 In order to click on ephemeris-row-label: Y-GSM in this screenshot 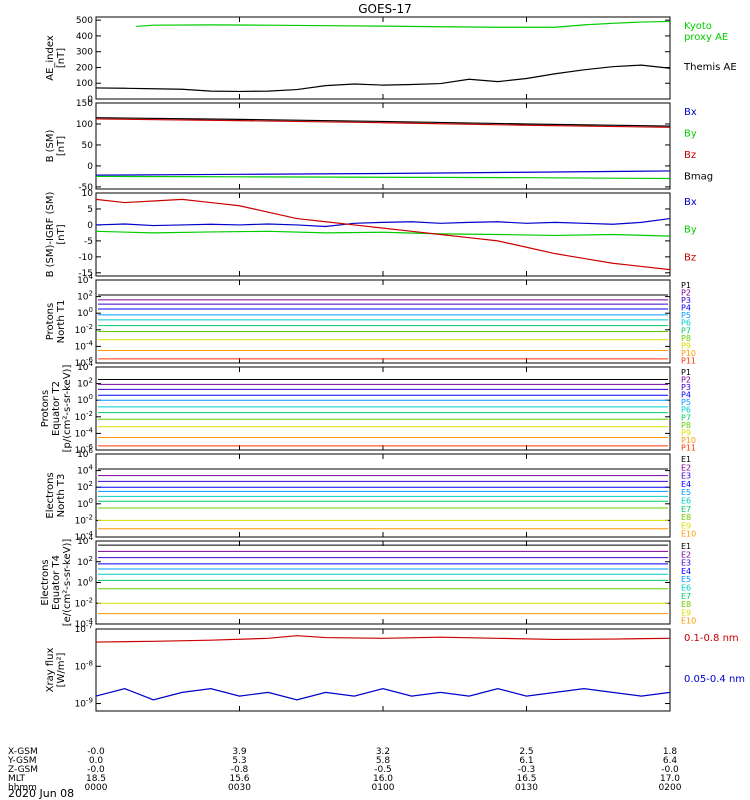, I will do `click(21, 761)`.